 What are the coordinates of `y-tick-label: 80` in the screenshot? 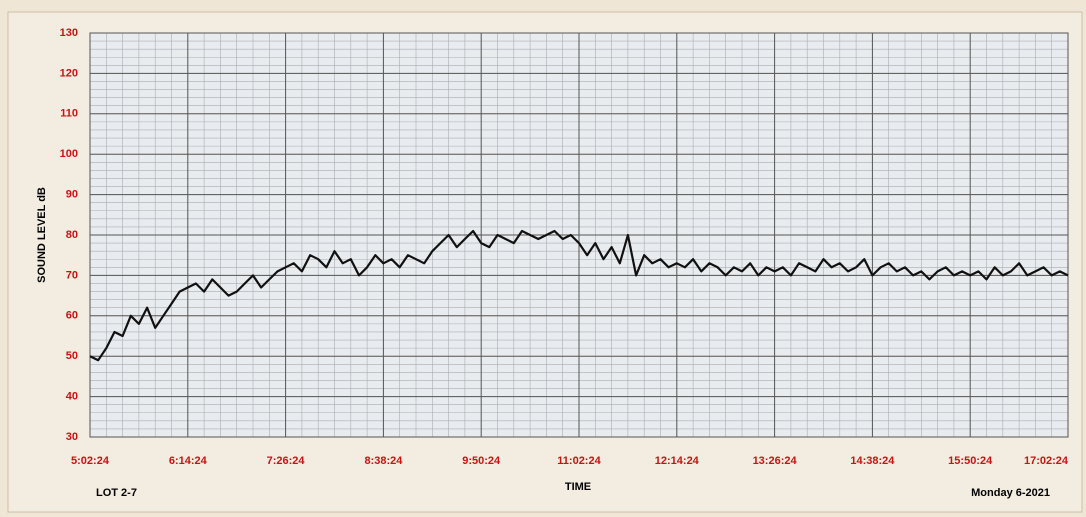 It's located at (72, 235).